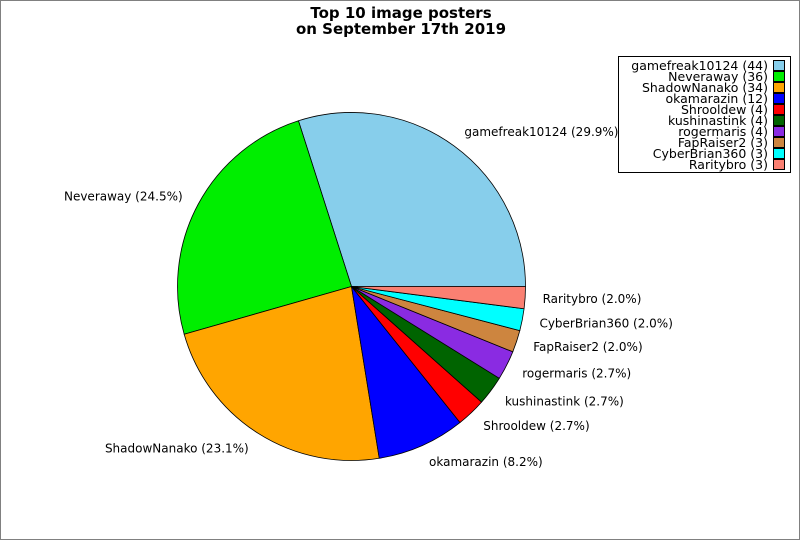  I want to click on legend-row-rogermaris: rogermaris (4), so click(704, 131).